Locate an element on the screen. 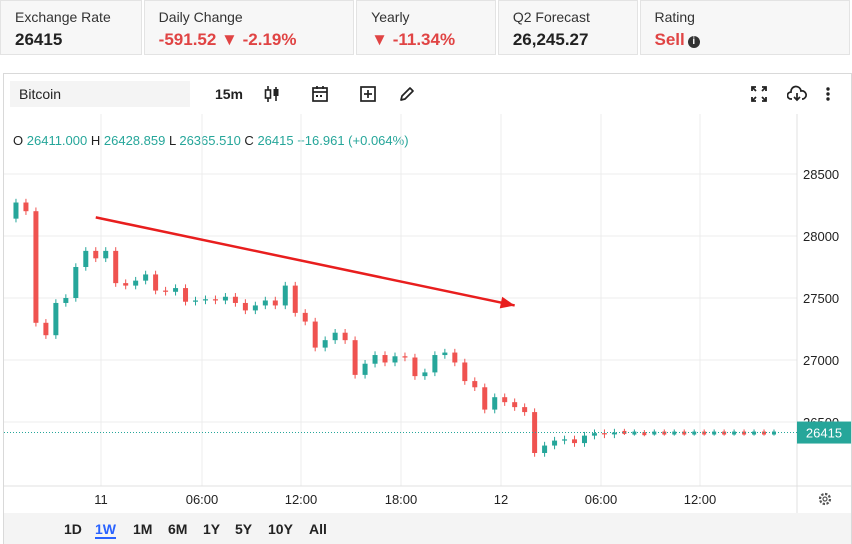 This screenshot has height=544, width=852. range-1w-button: 1W is located at coordinates (105, 530).